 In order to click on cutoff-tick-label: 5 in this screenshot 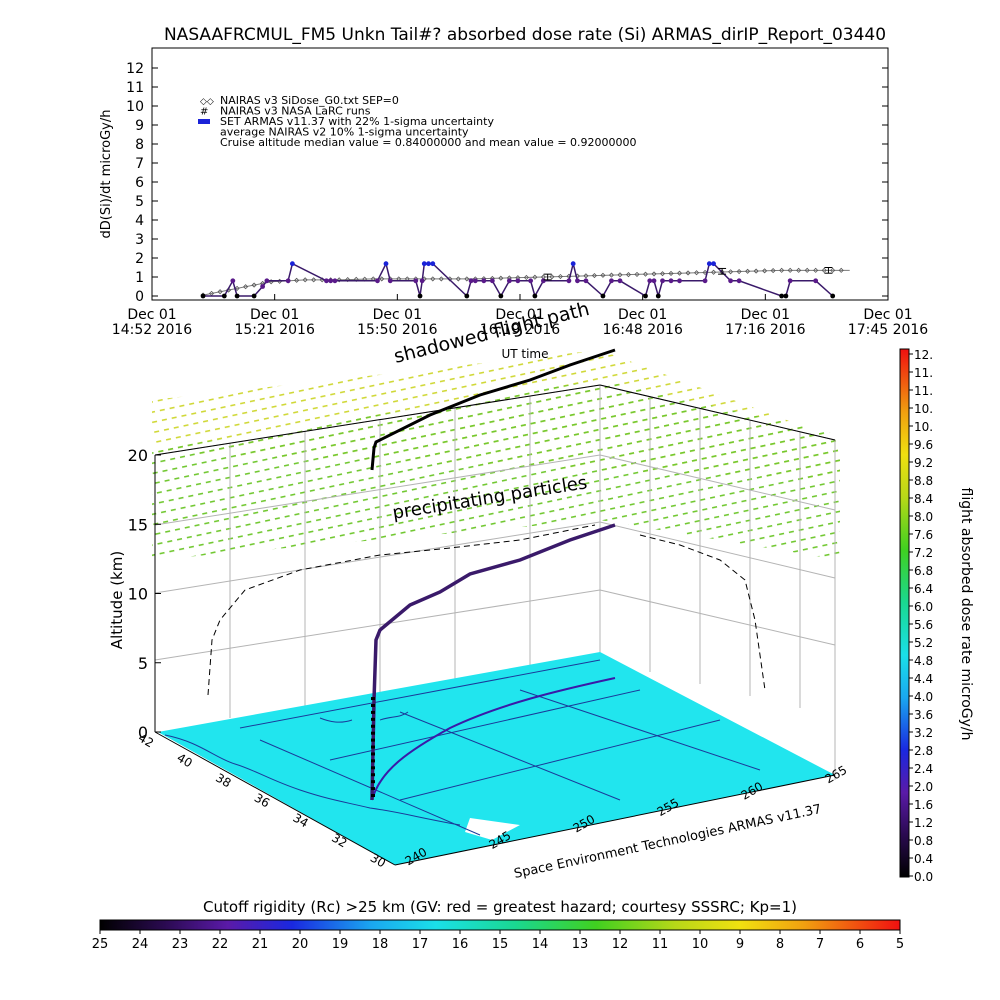, I will do `click(900, 944)`.